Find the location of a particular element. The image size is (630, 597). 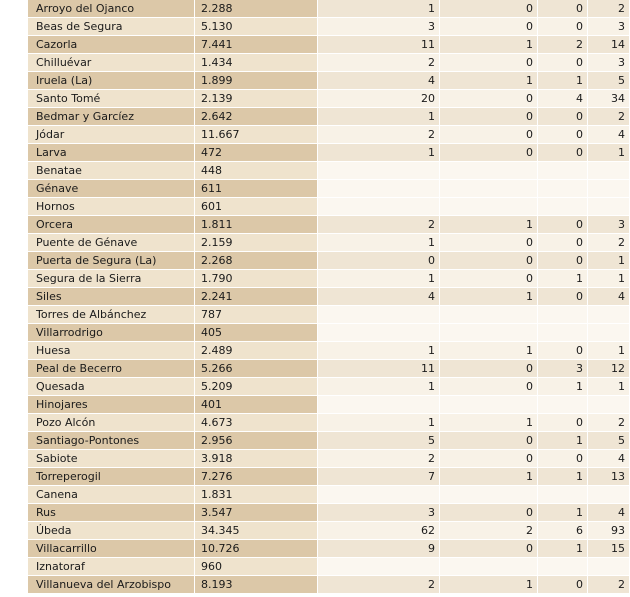

municipality-name-cell: Iruela (La) is located at coordinates (111, 81).